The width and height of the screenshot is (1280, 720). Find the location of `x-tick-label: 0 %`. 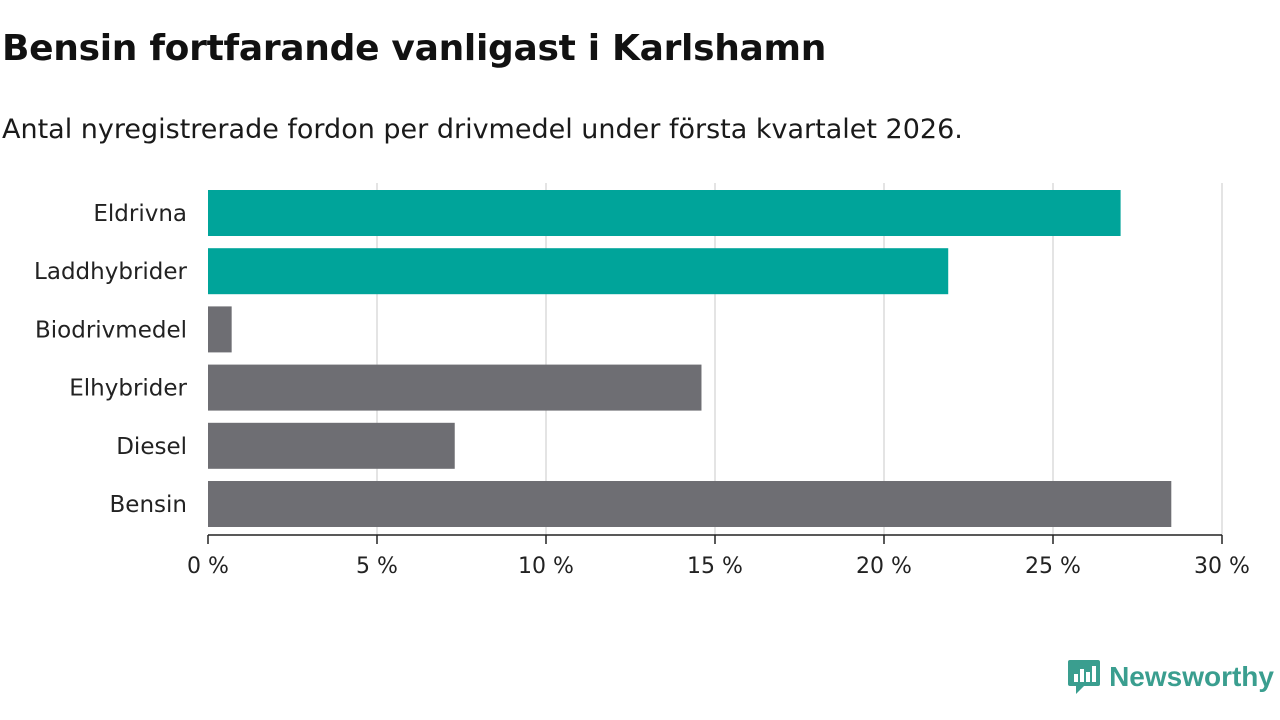

x-tick-label: 0 % is located at coordinates (208, 566).